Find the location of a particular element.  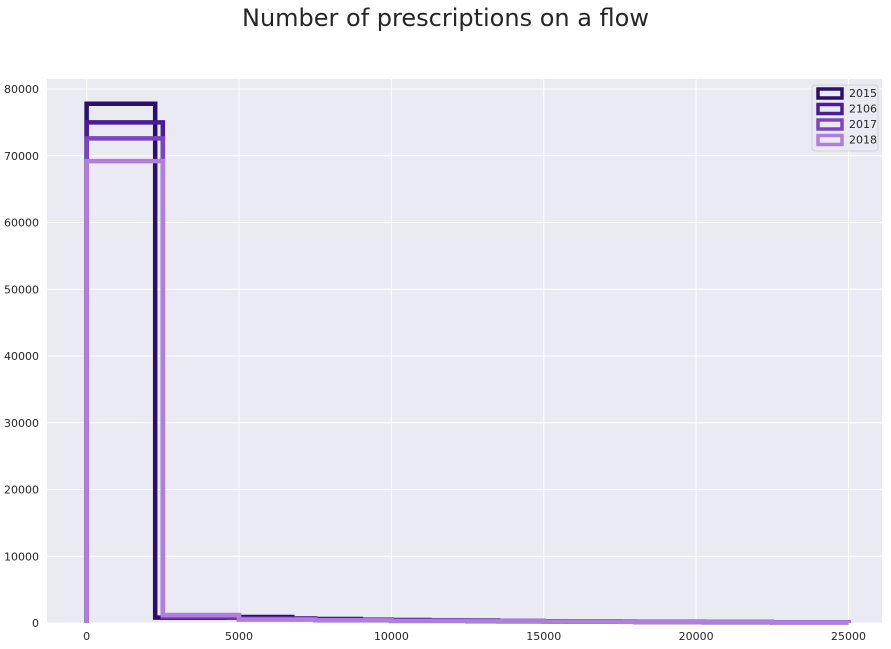

y-tick-label: 80000 is located at coordinates (21, 89).